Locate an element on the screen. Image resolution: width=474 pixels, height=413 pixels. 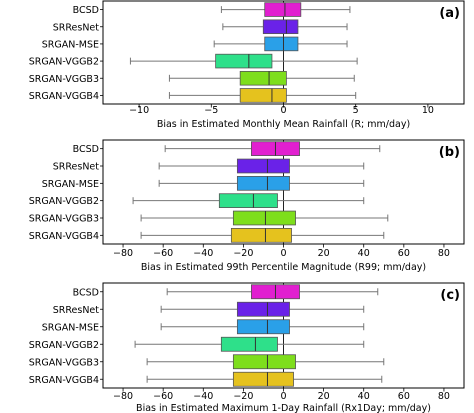
x-tick-label: 5 is located at coordinates (356, 110).